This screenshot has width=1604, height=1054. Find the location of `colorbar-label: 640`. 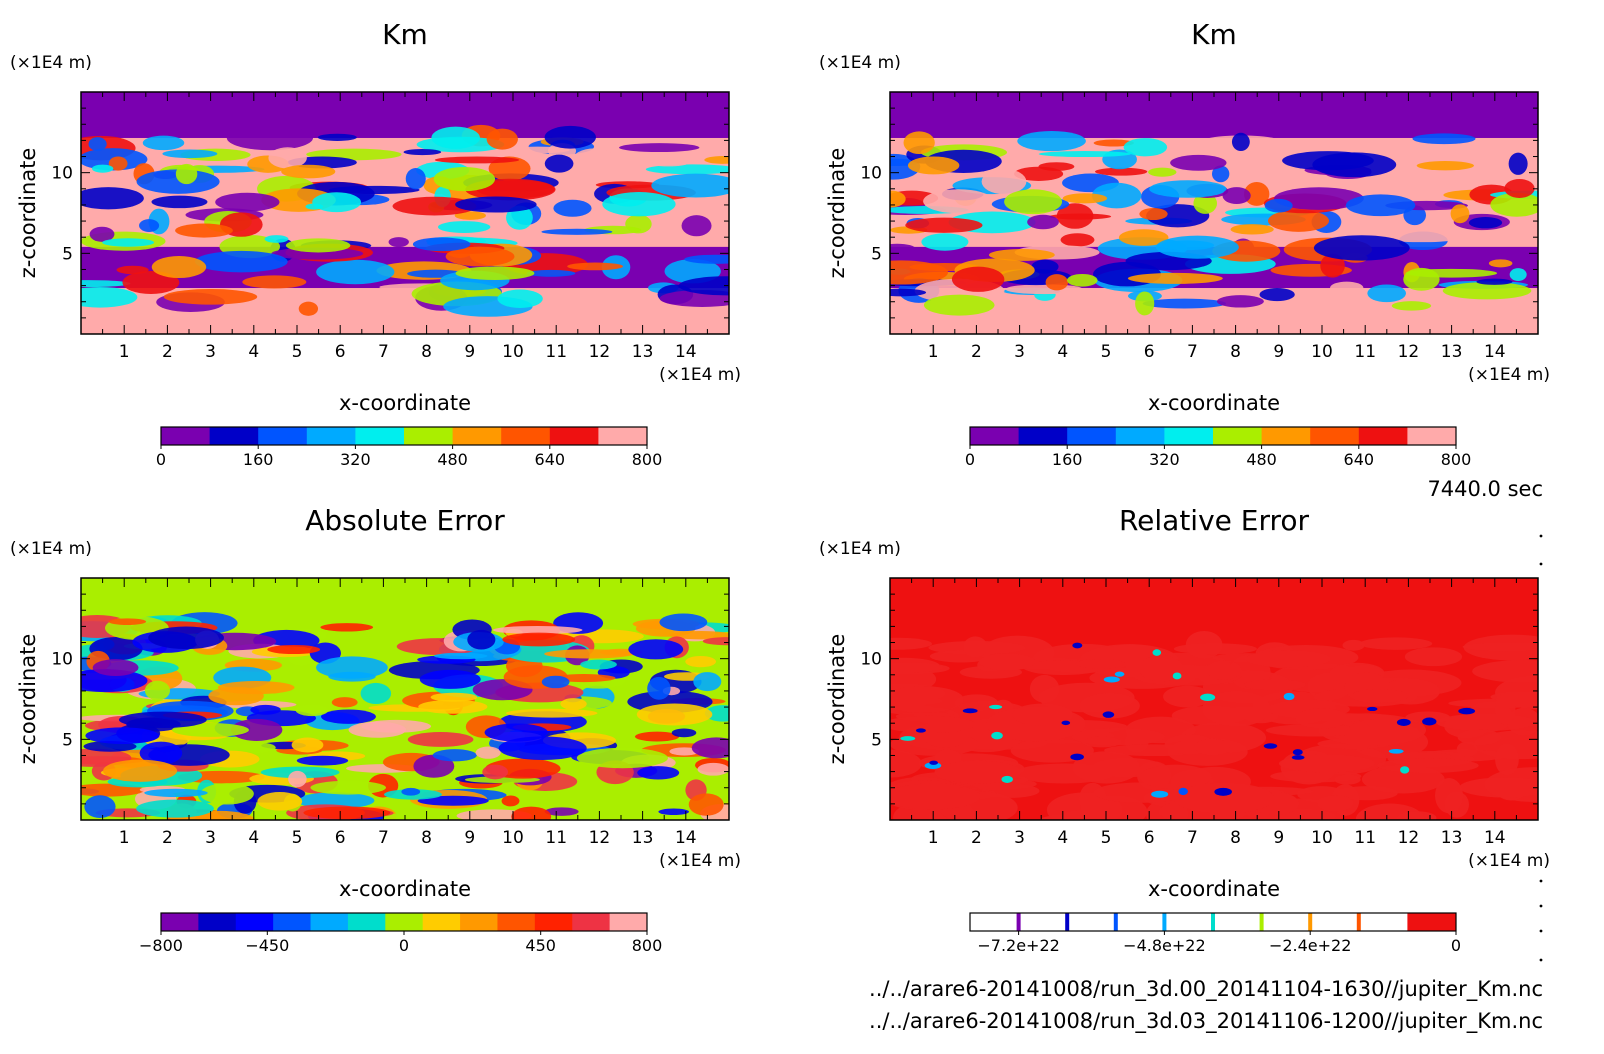

colorbar-label: 640 is located at coordinates (1359, 459).